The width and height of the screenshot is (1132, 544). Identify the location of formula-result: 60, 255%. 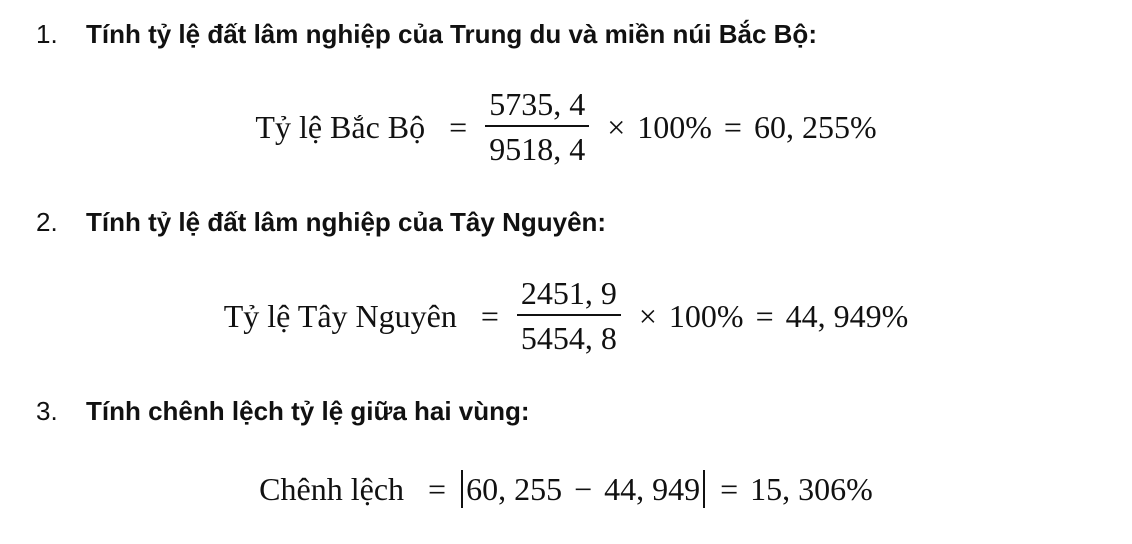
(815, 126).